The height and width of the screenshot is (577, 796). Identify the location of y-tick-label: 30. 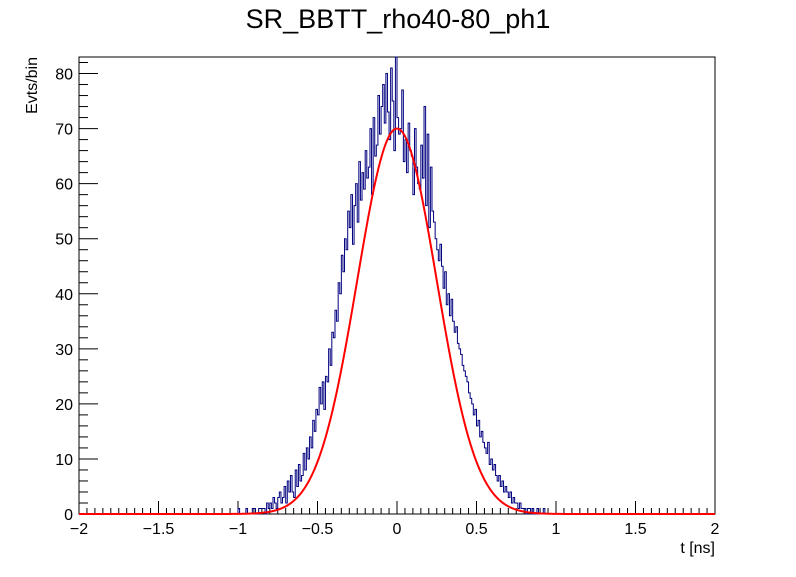
(64, 350).